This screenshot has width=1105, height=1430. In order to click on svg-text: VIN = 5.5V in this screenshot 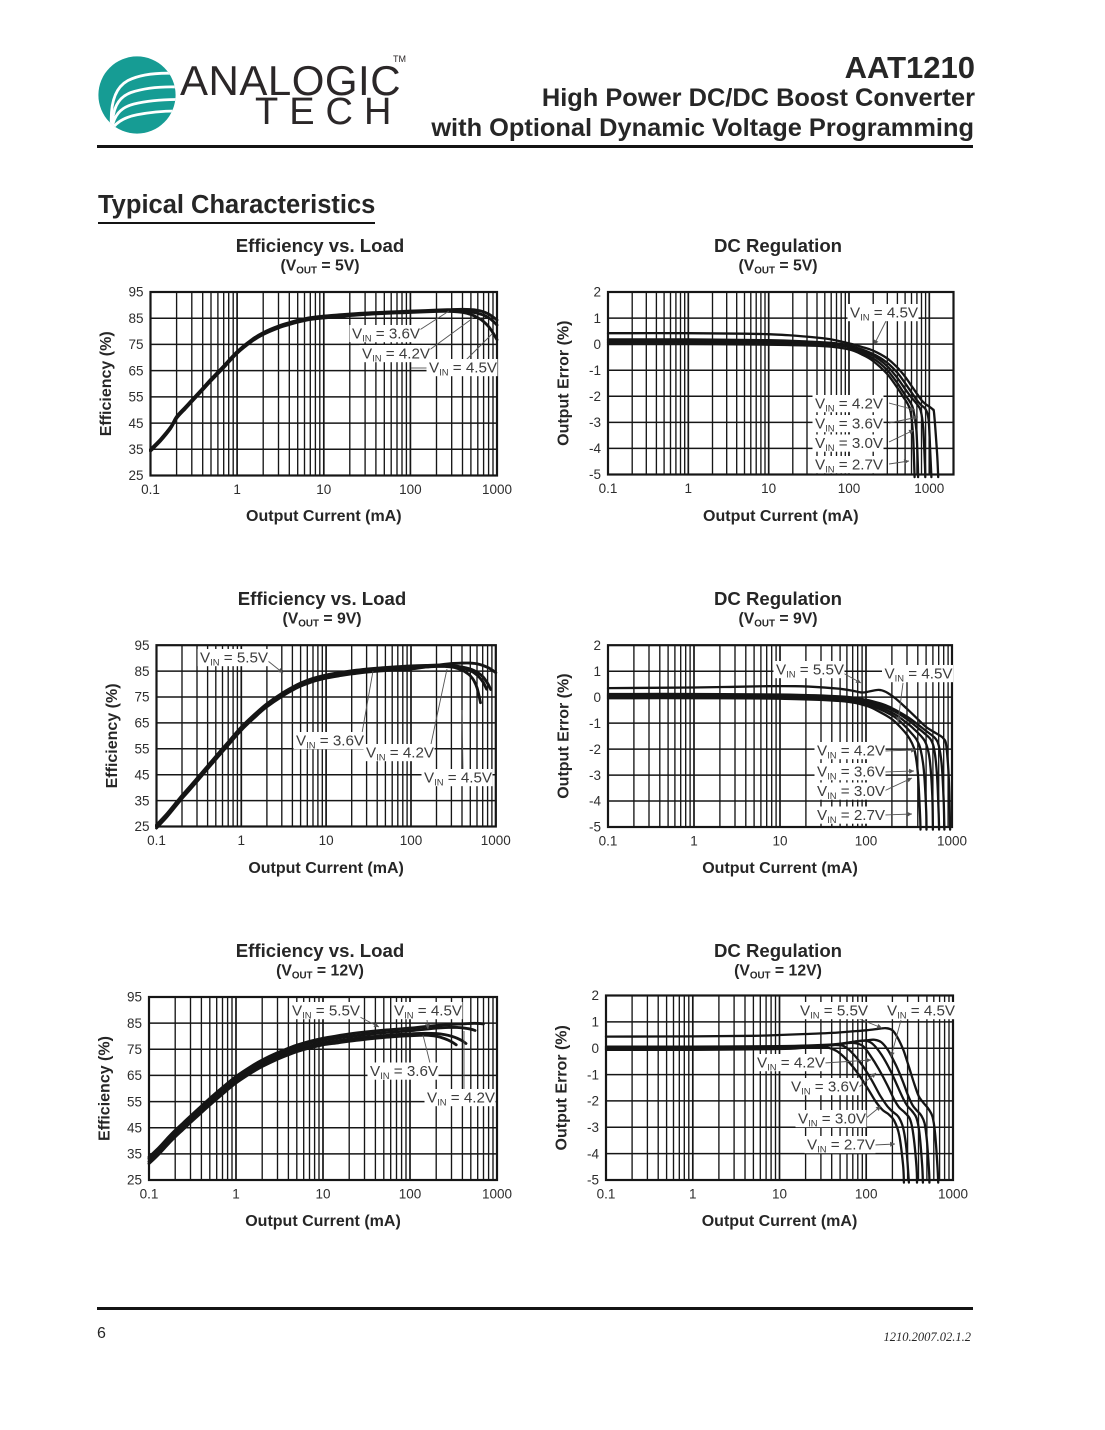, I will do `click(326, 1011)`.